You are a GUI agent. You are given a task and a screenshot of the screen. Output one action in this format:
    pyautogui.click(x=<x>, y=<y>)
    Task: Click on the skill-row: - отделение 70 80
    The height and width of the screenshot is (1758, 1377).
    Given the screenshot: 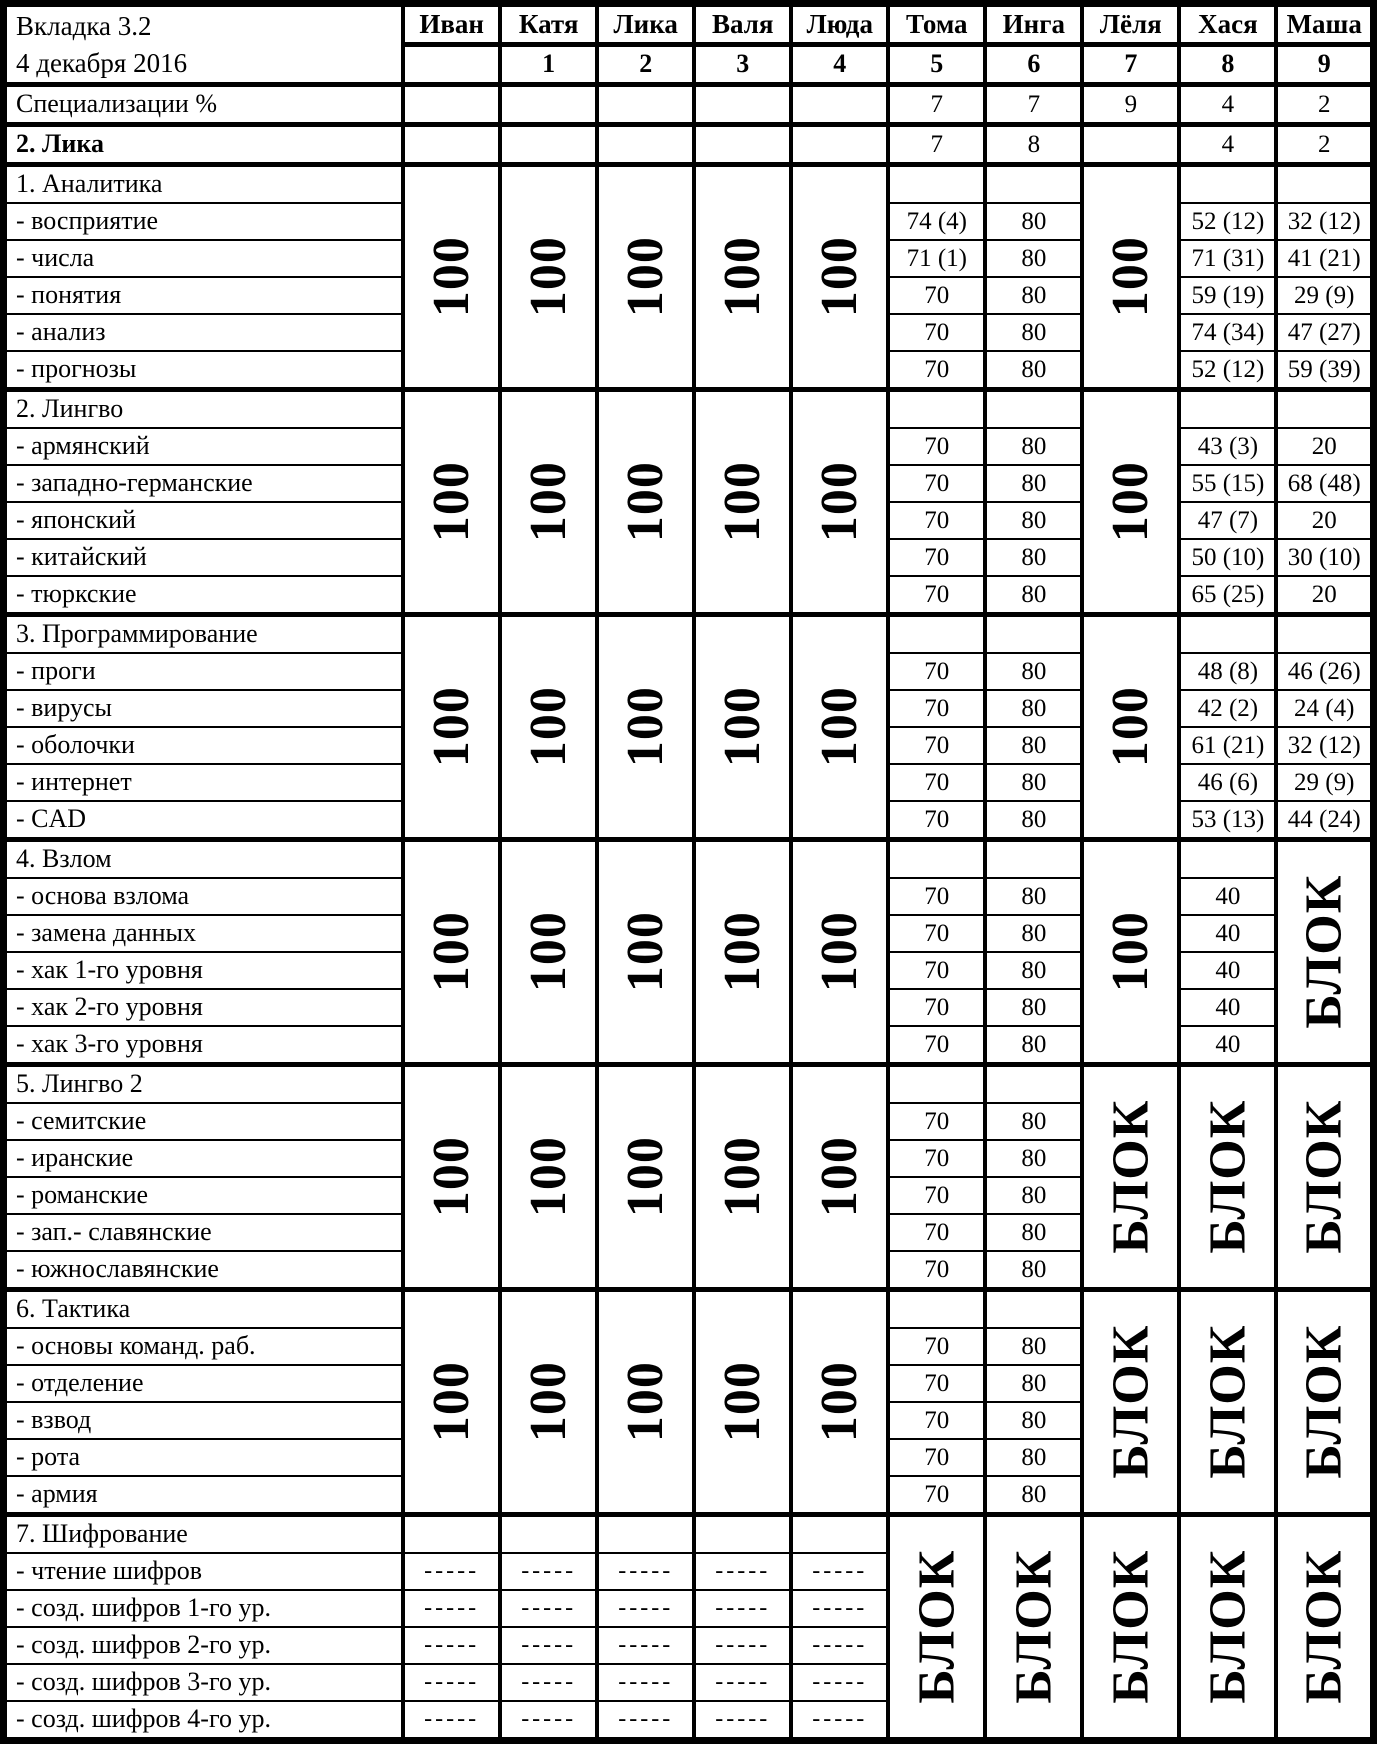 What is the action you would take?
    pyautogui.click(x=687, y=1383)
    